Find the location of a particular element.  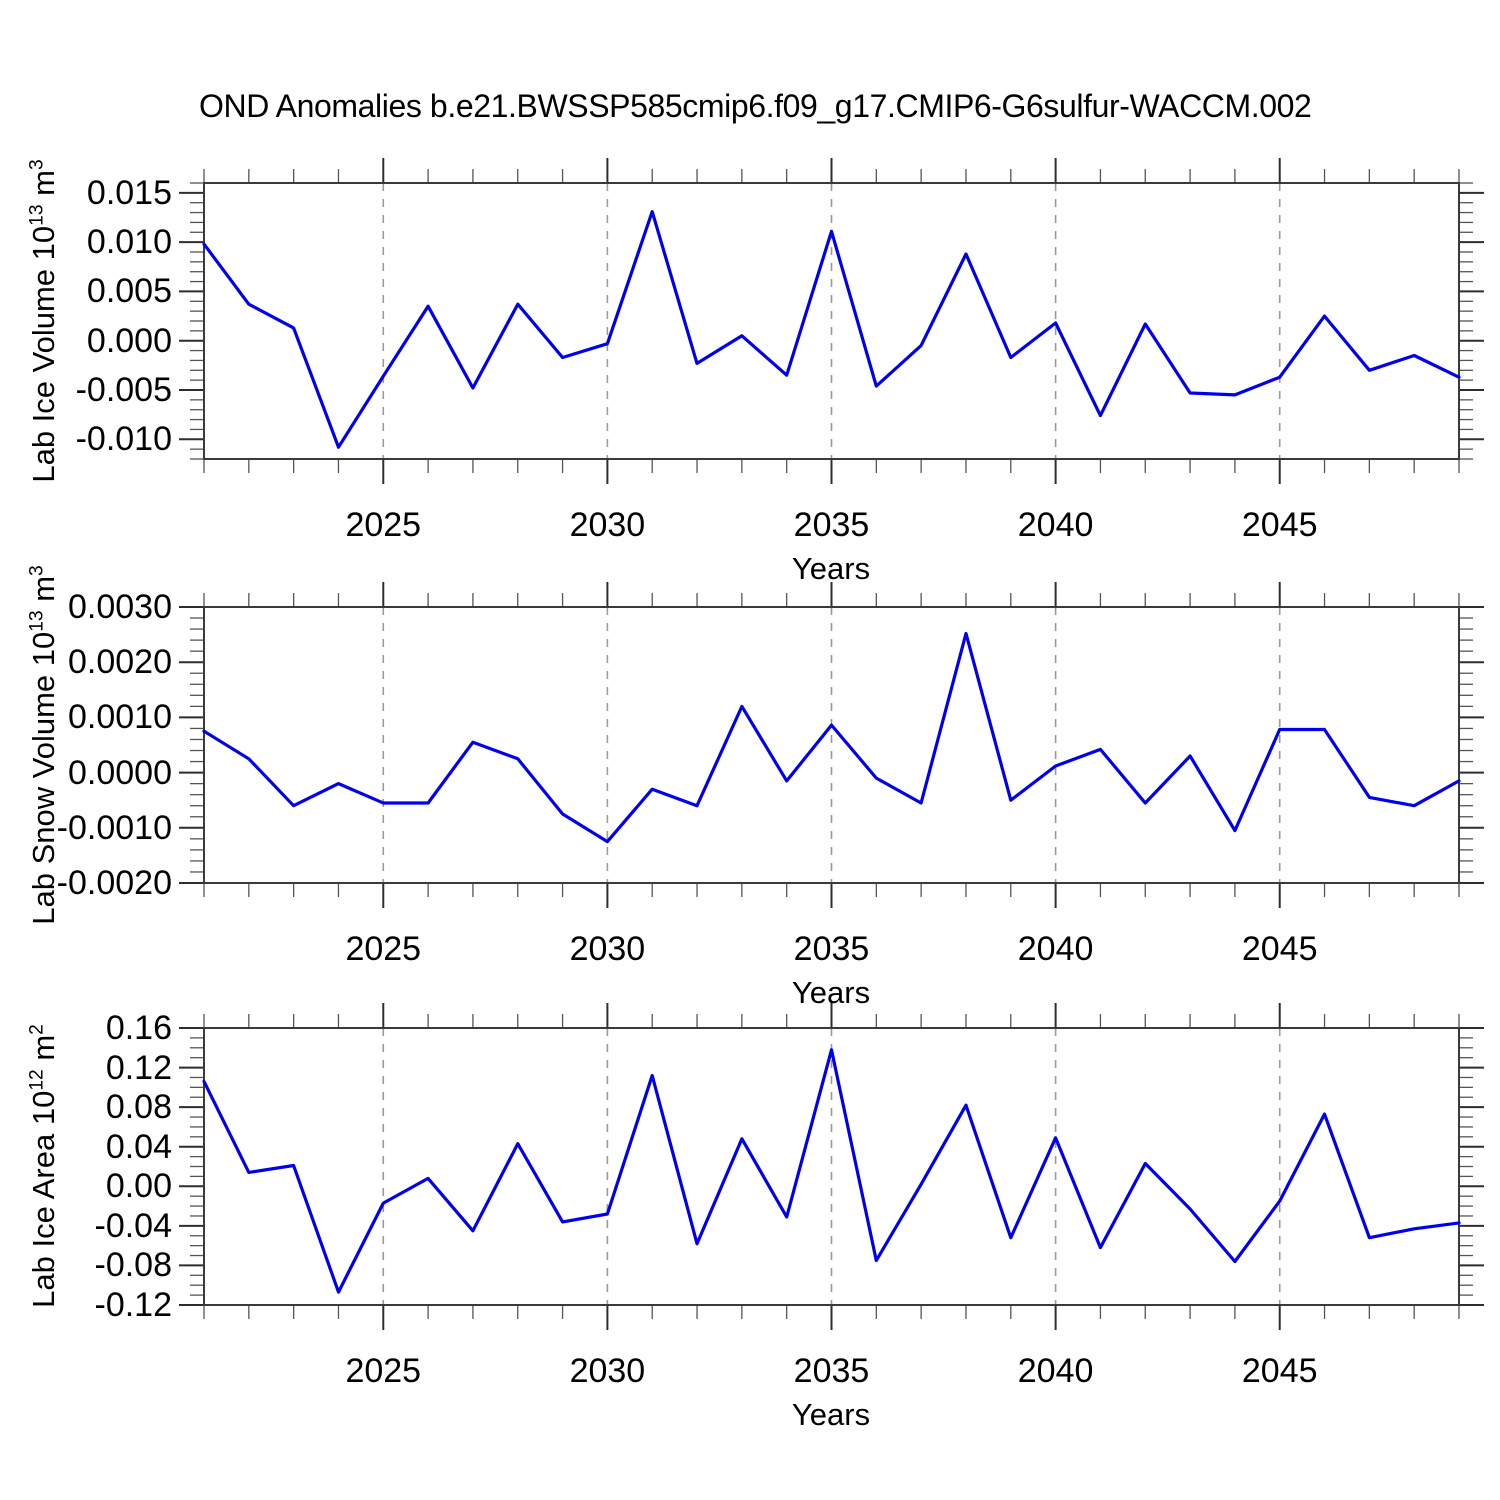

y-tick-label: 0.0000 is located at coordinates (120, 772).